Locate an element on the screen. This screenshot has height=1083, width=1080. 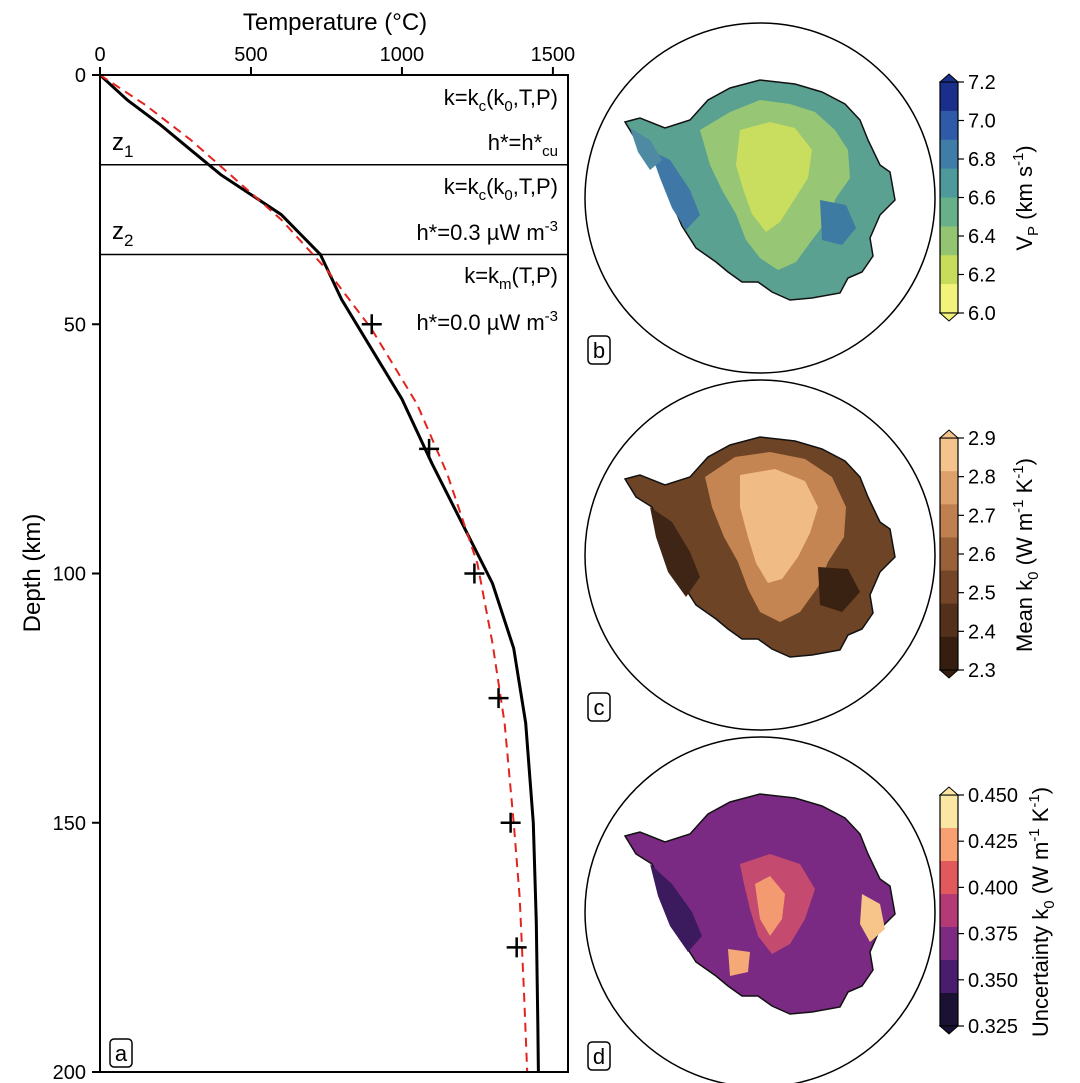
colorbar-d-label: Uncertainty k0 (W m-1 K-1) is located at coordinates (1042, 912).